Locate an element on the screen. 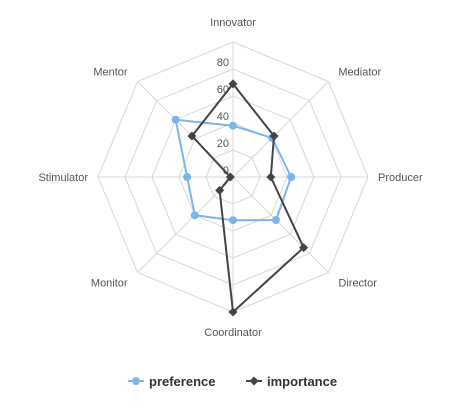  legend-marker-importance is located at coordinates (254, 381).